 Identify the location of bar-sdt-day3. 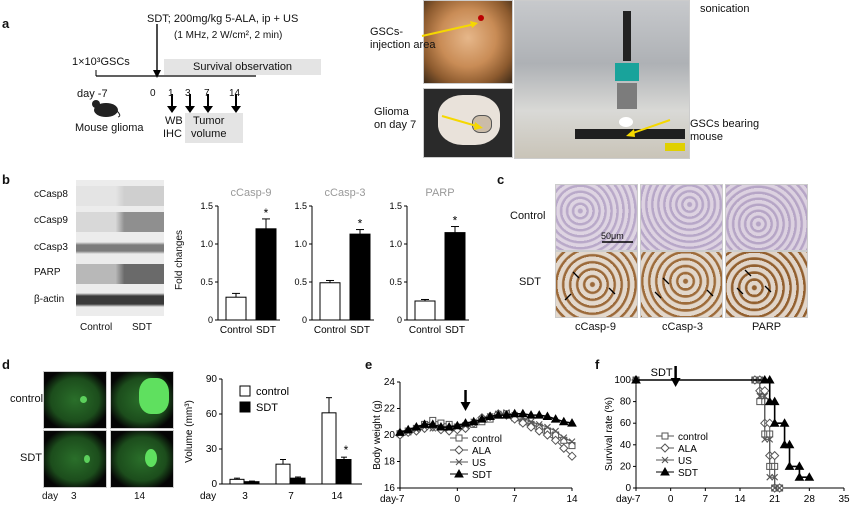
(252, 483).